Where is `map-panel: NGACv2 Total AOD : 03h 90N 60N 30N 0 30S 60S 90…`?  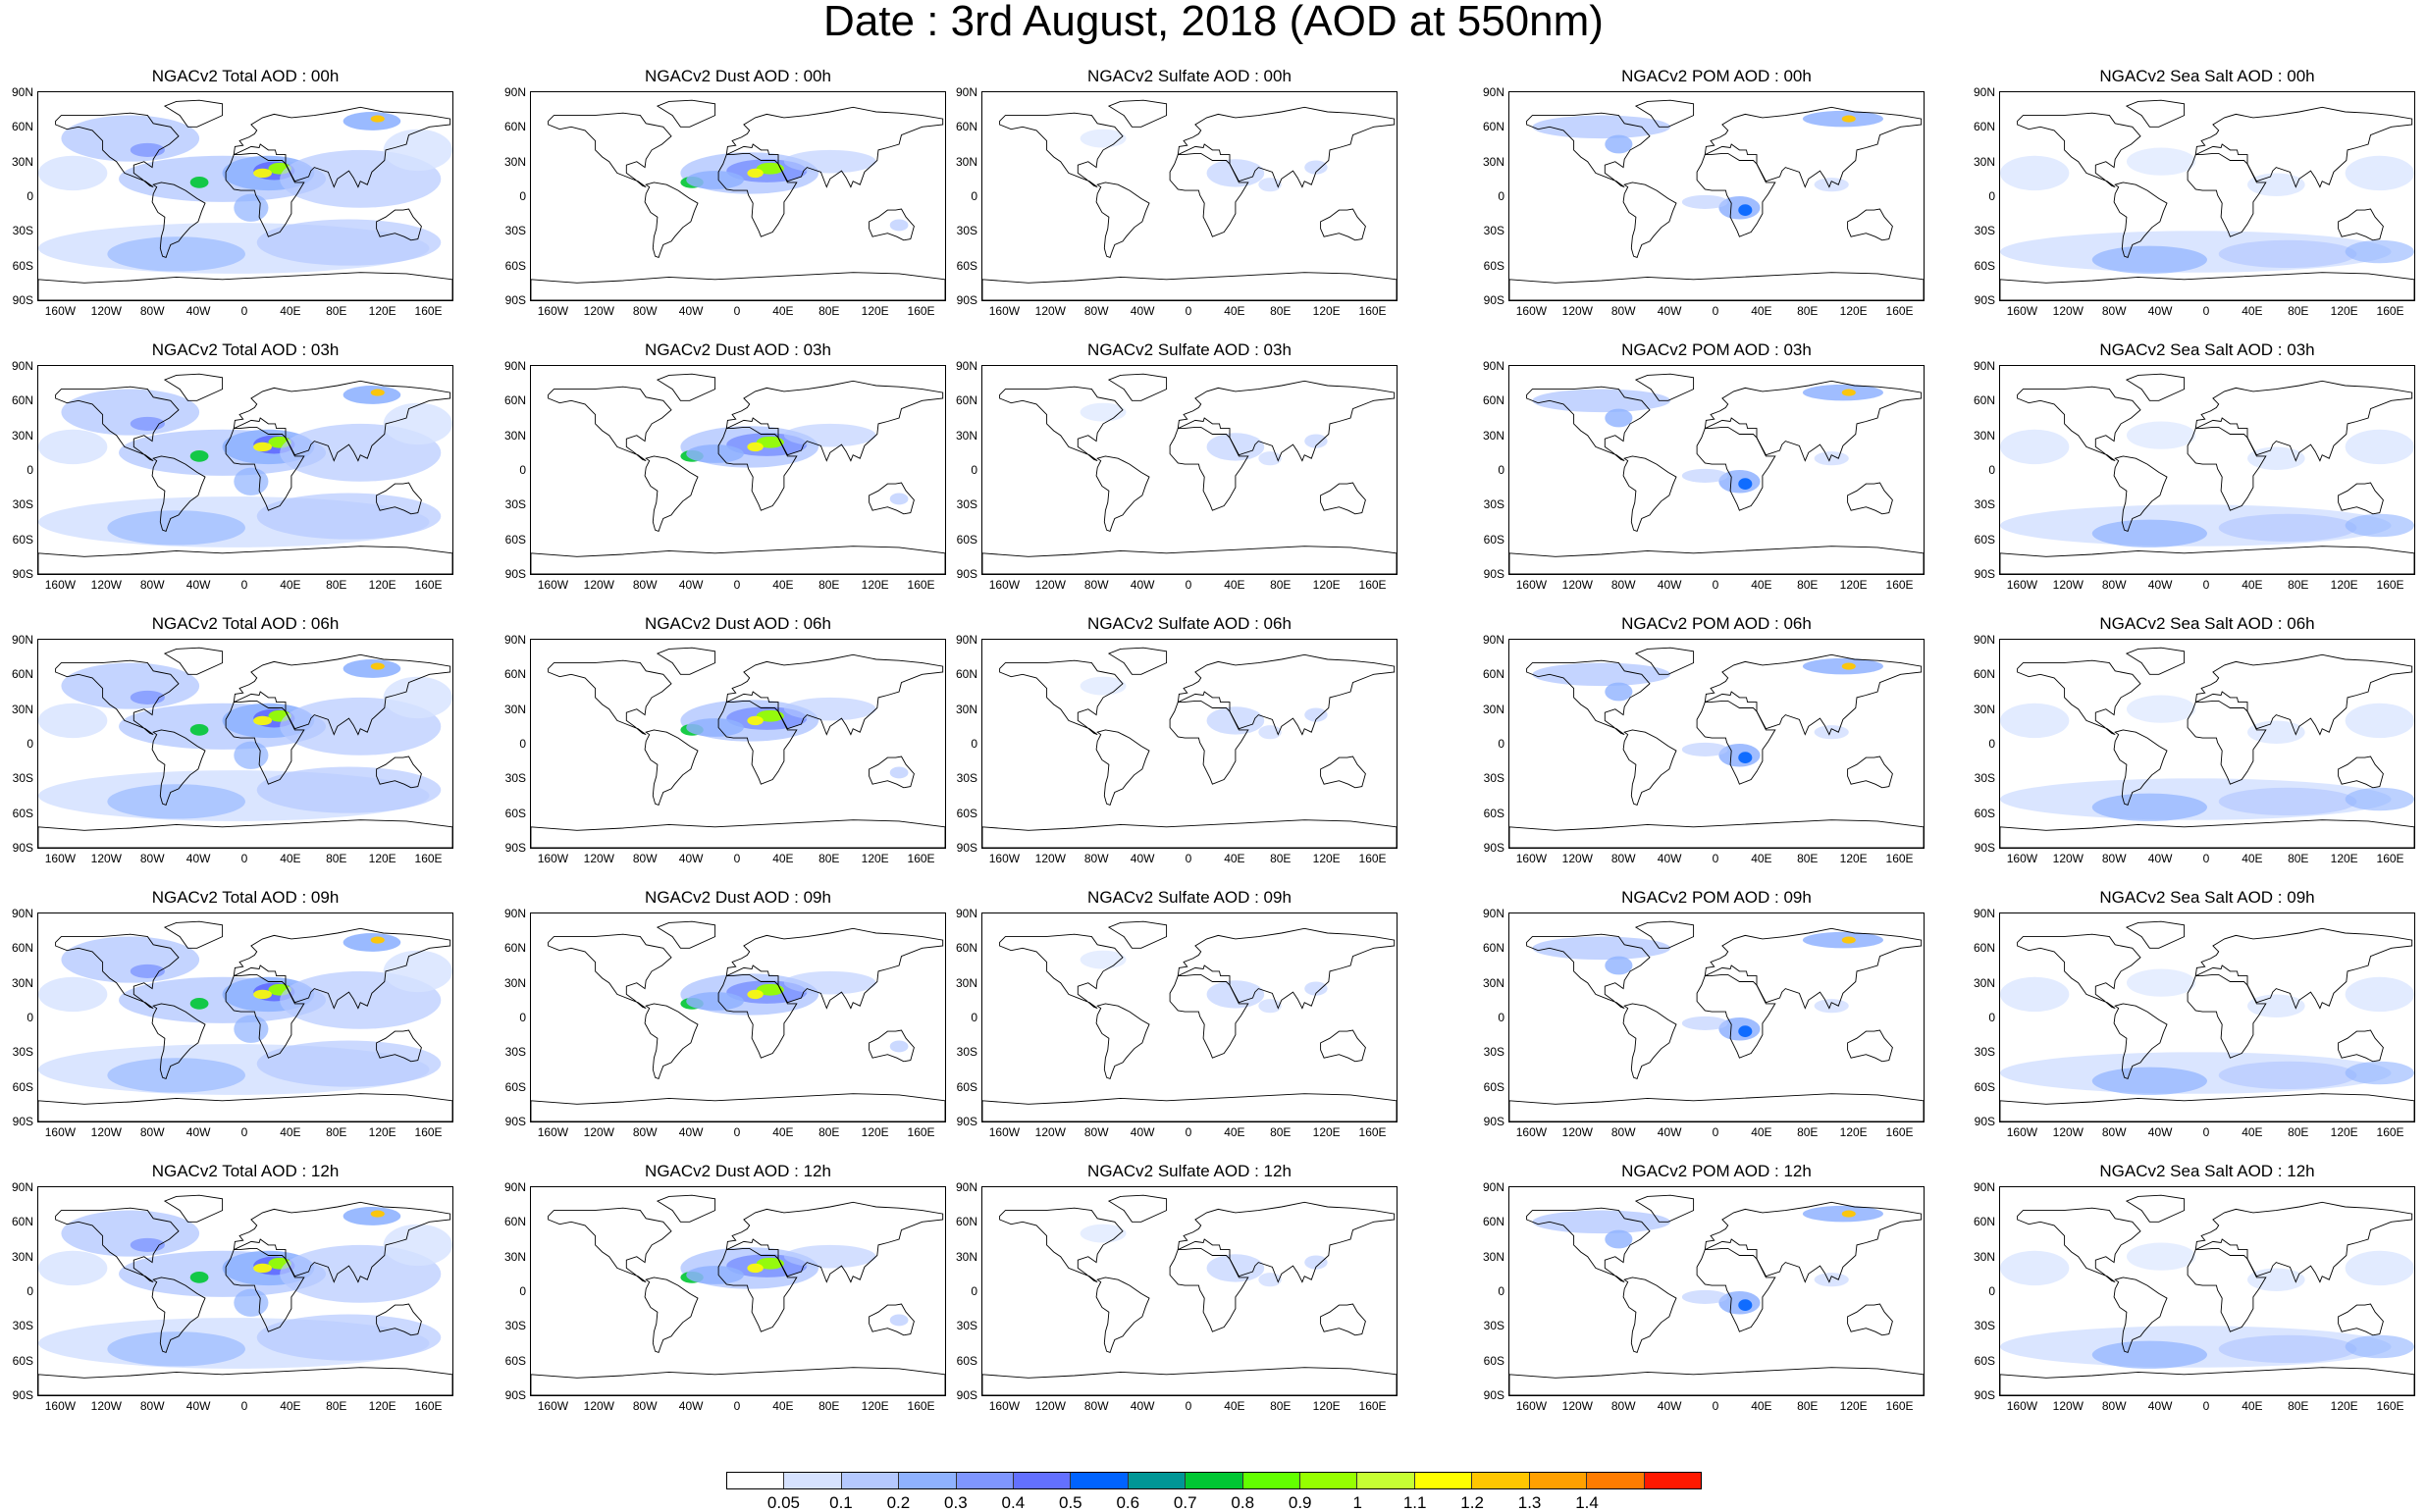 map-panel: NGACv2 Total AOD : 03h 90N 60N 30N 0 30S 60S 90… is located at coordinates (232, 466).